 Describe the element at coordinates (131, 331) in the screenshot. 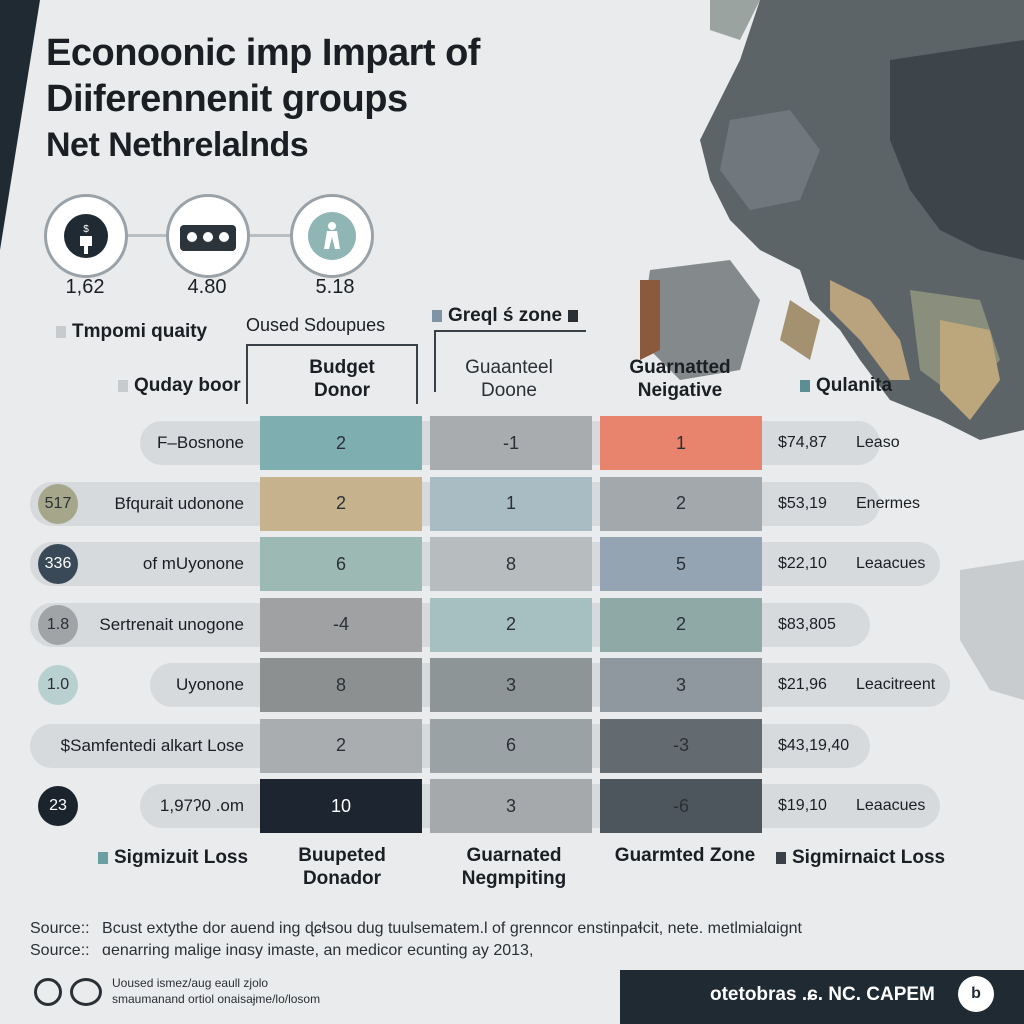

I see `header-tmpomi: Tmpomi quaity` at that location.